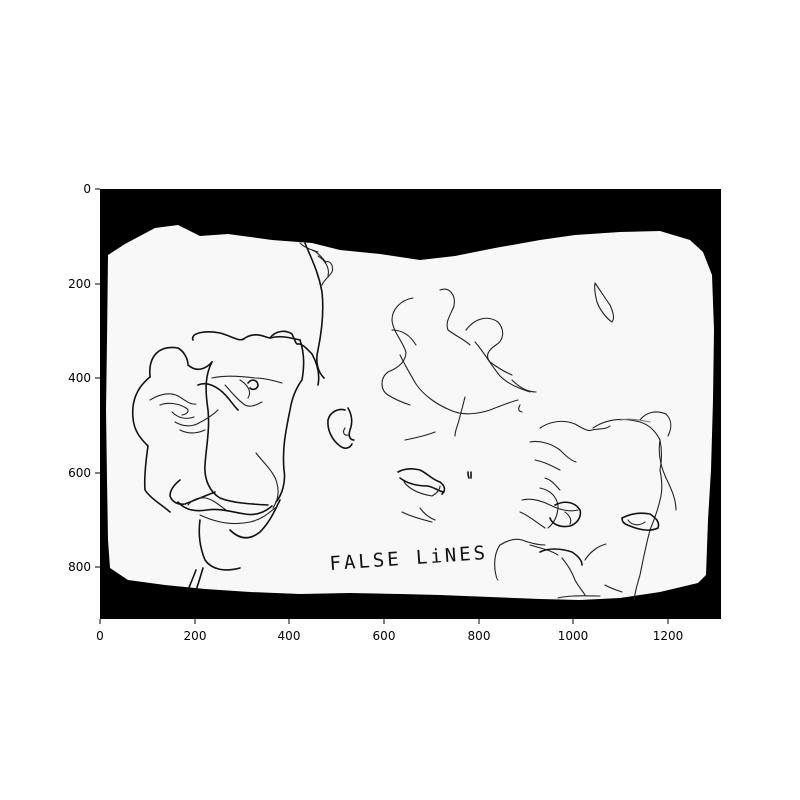  What do you see at coordinates (479, 636) in the screenshot?
I see `x-tick-label: 800` at bounding box center [479, 636].